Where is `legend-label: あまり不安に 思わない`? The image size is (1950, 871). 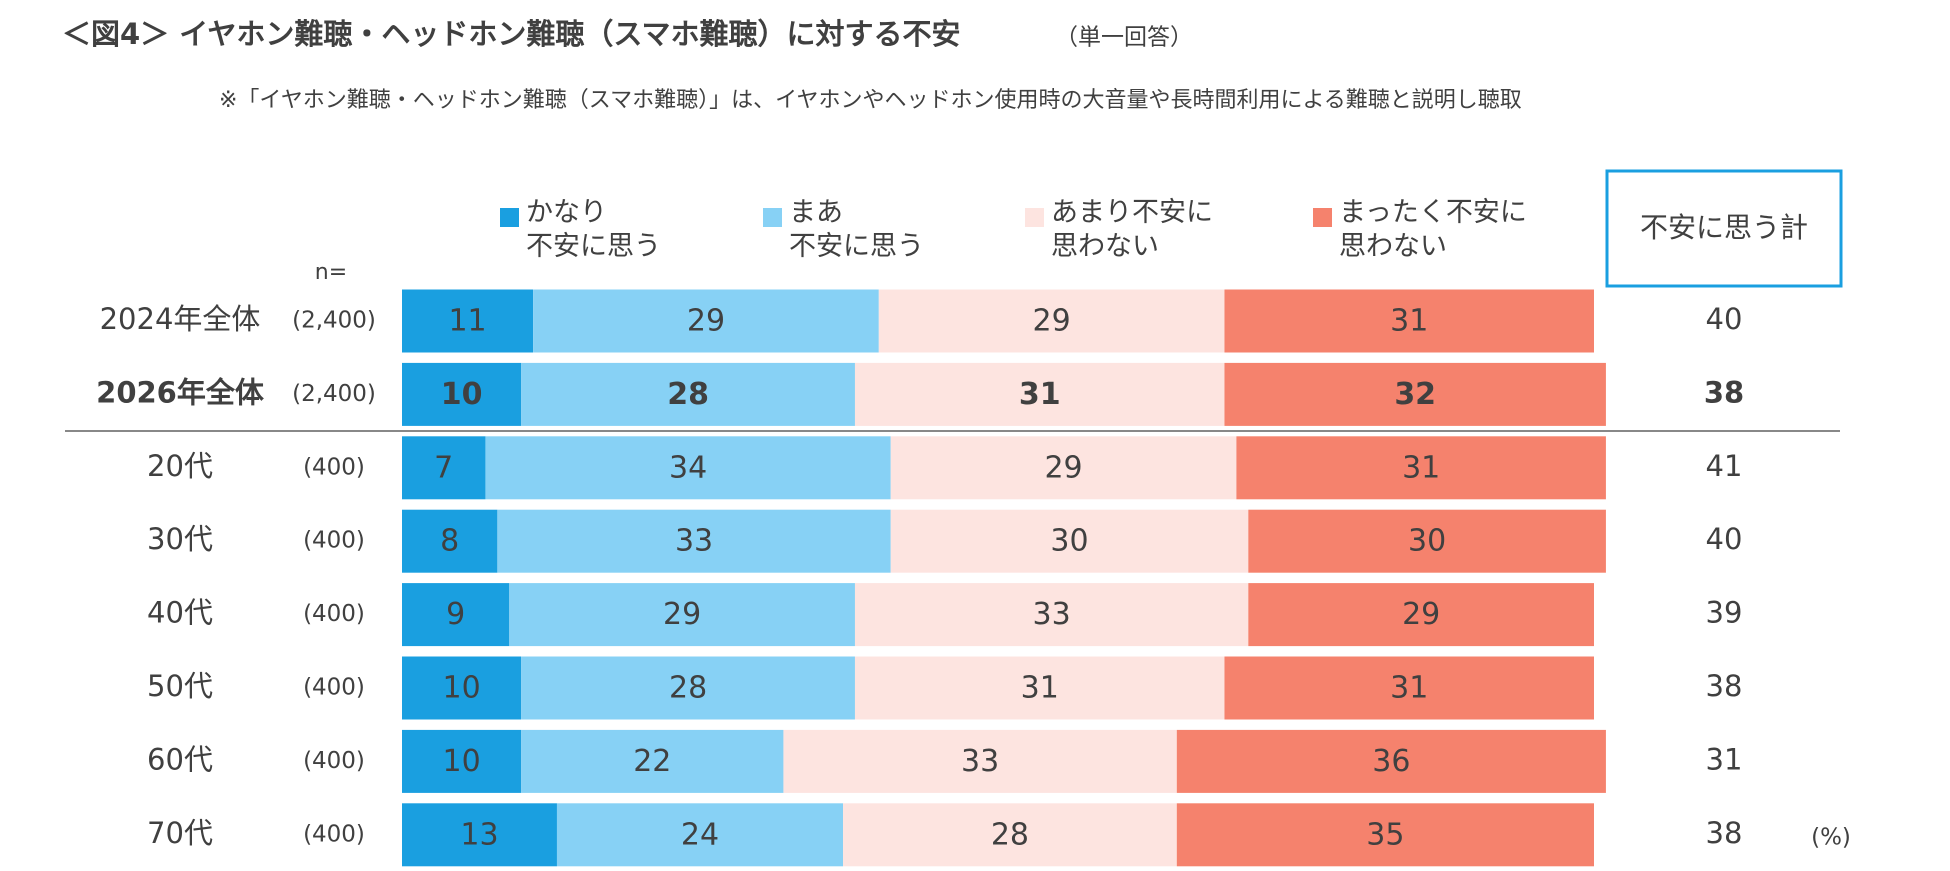 legend-label: あまり不安に 思わない is located at coordinates (1132, 229).